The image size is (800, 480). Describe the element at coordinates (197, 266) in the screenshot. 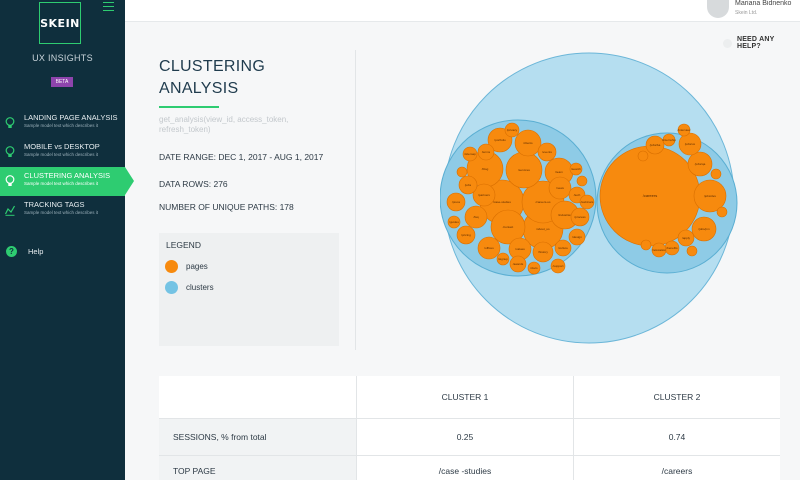

I see `legend-label: pages` at that location.